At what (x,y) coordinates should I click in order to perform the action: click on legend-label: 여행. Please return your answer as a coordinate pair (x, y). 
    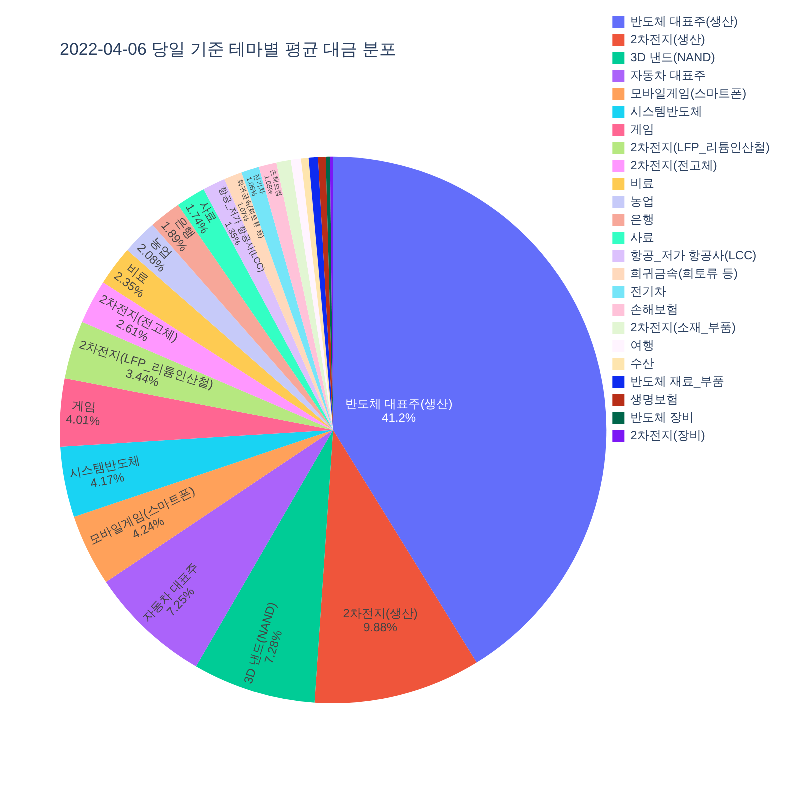
    Looking at the image, I should click on (642, 345).